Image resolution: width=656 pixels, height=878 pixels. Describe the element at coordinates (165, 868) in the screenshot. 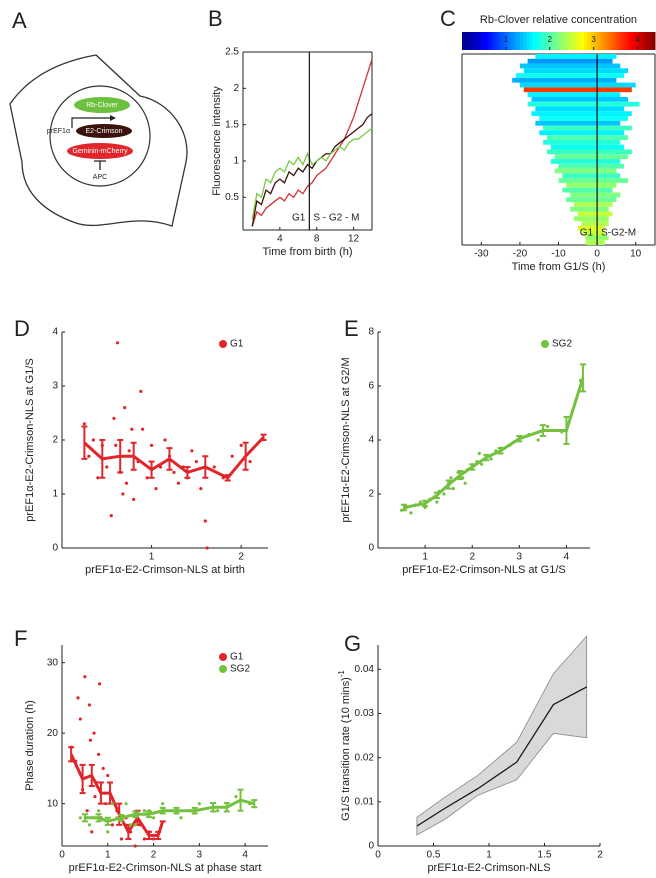

I see `x-axis-label: prEF1α-E2-Crimson-NLS at phase start` at that location.